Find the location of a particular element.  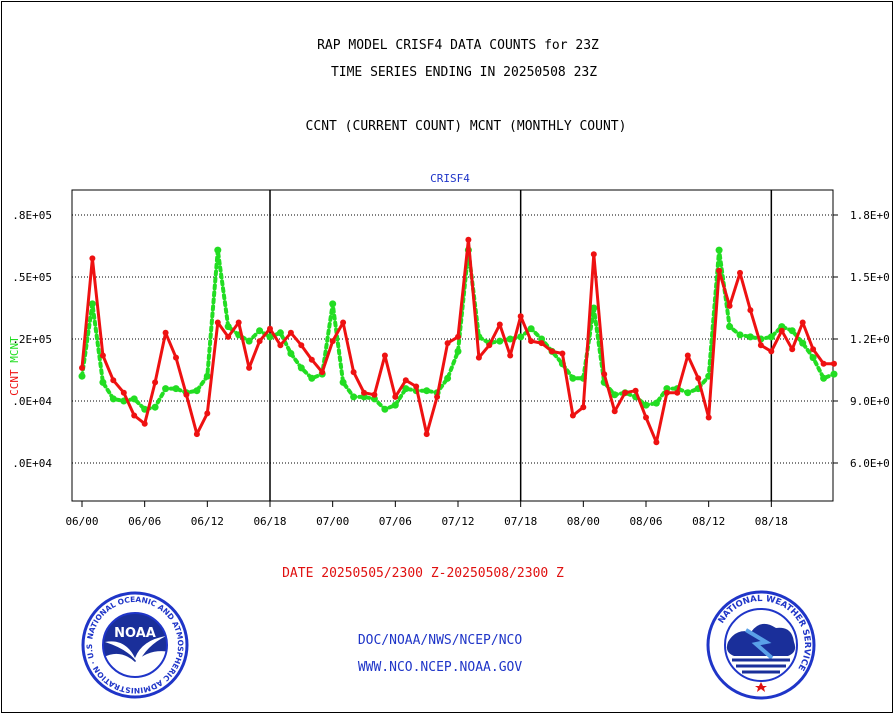

footer-org-text: DOC/NOAA/NWS/NCEP/NCO is located at coordinates (440, 640).